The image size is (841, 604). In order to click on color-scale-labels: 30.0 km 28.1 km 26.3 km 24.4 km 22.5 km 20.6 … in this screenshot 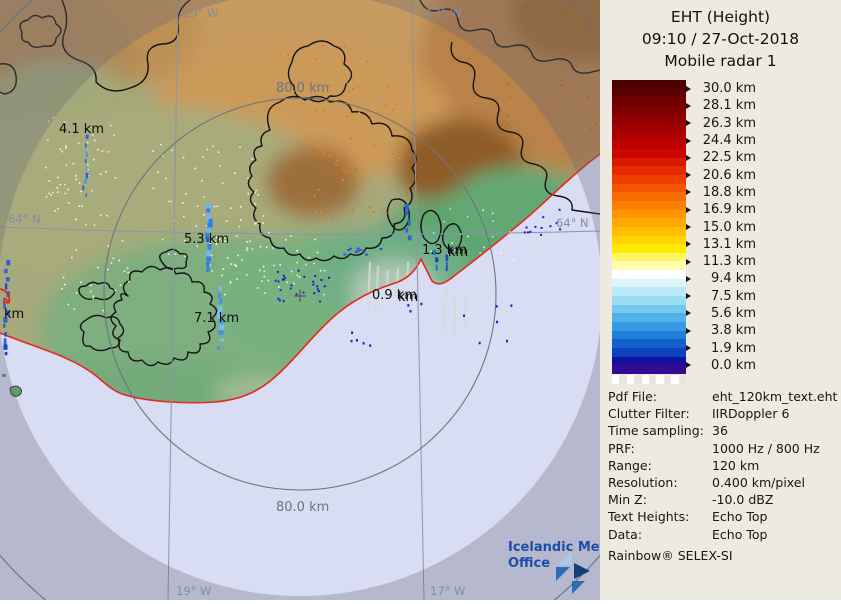, I will do `click(761, 227)`.